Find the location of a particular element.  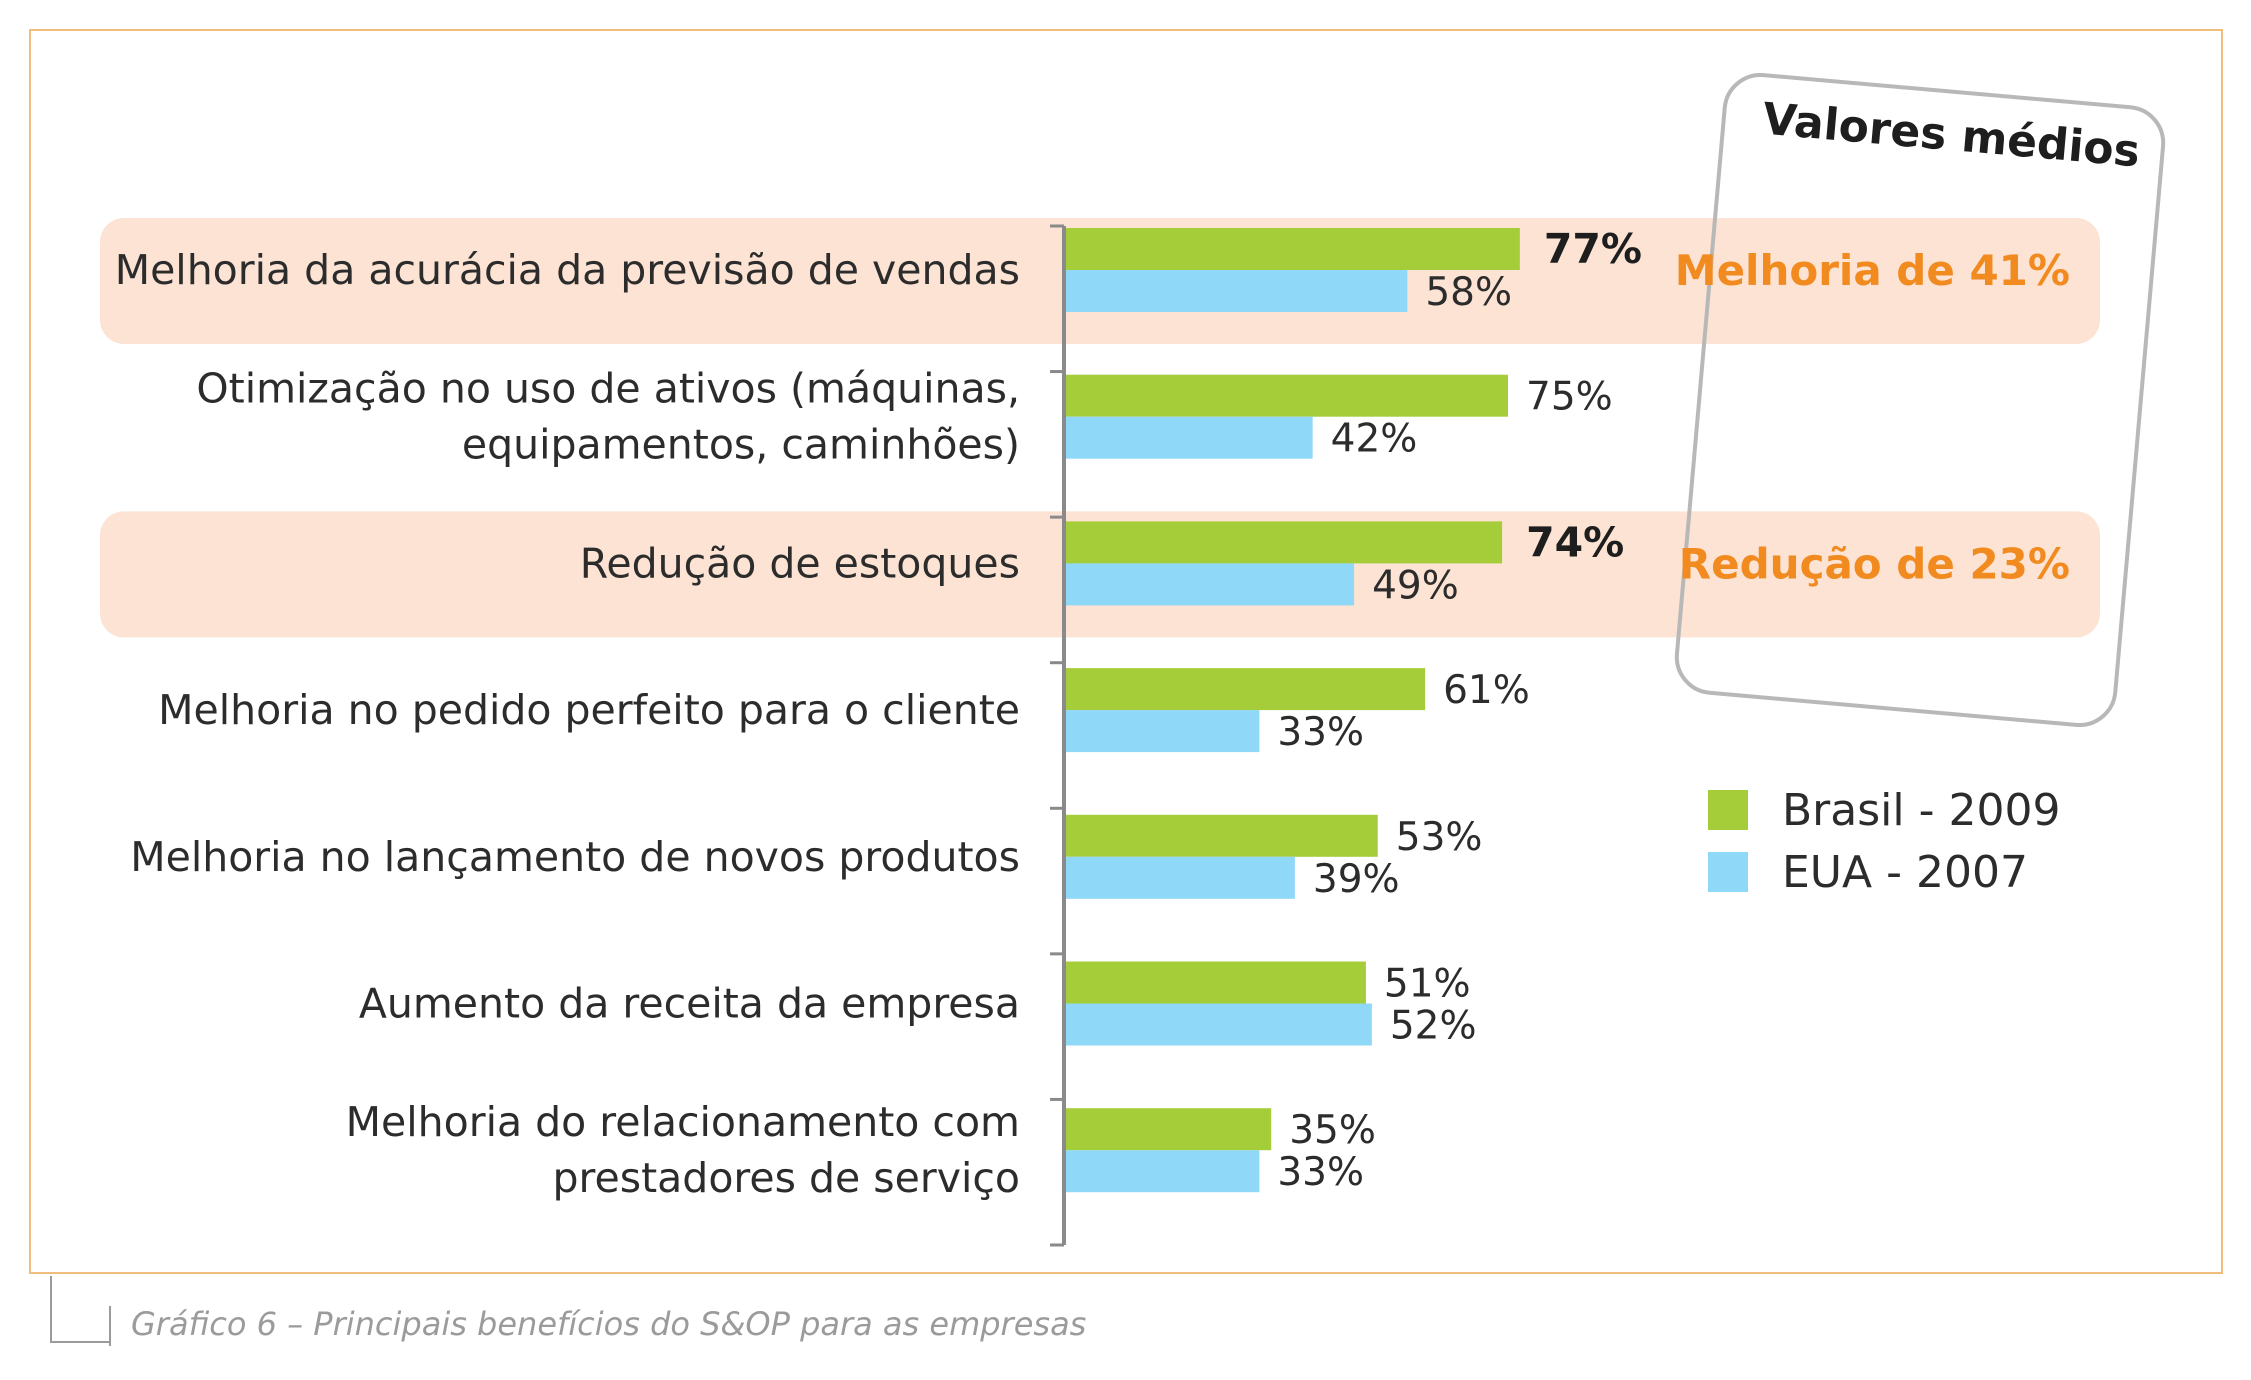

annotation-label: Melhoria de 41% is located at coordinates (1872, 270).